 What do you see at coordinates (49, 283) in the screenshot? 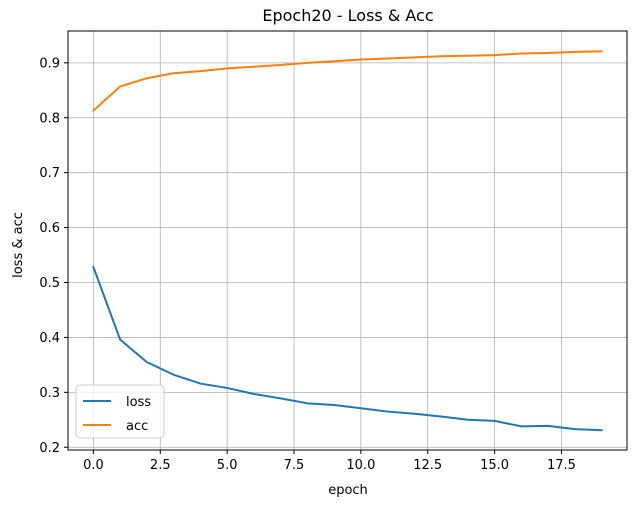
I see `y-tick-label: 0.5` at bounding box center [49, 283].